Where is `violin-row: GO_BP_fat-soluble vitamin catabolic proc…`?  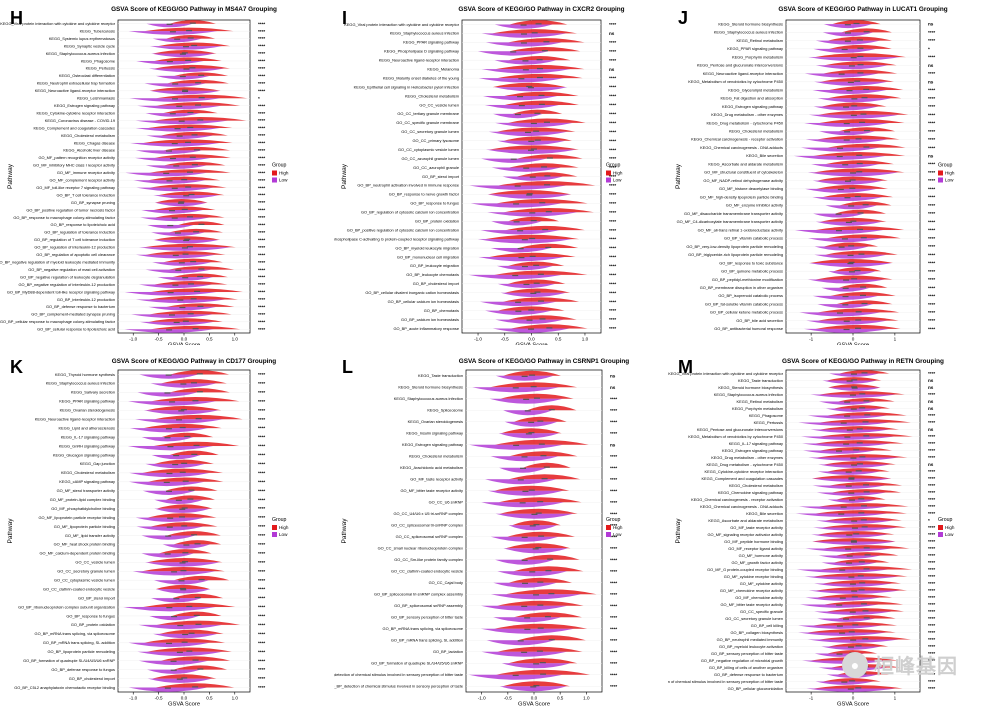
violin-row: GO_BP_fat-soluble vitamin catabolic proc… is located at coordinates (820, 304).